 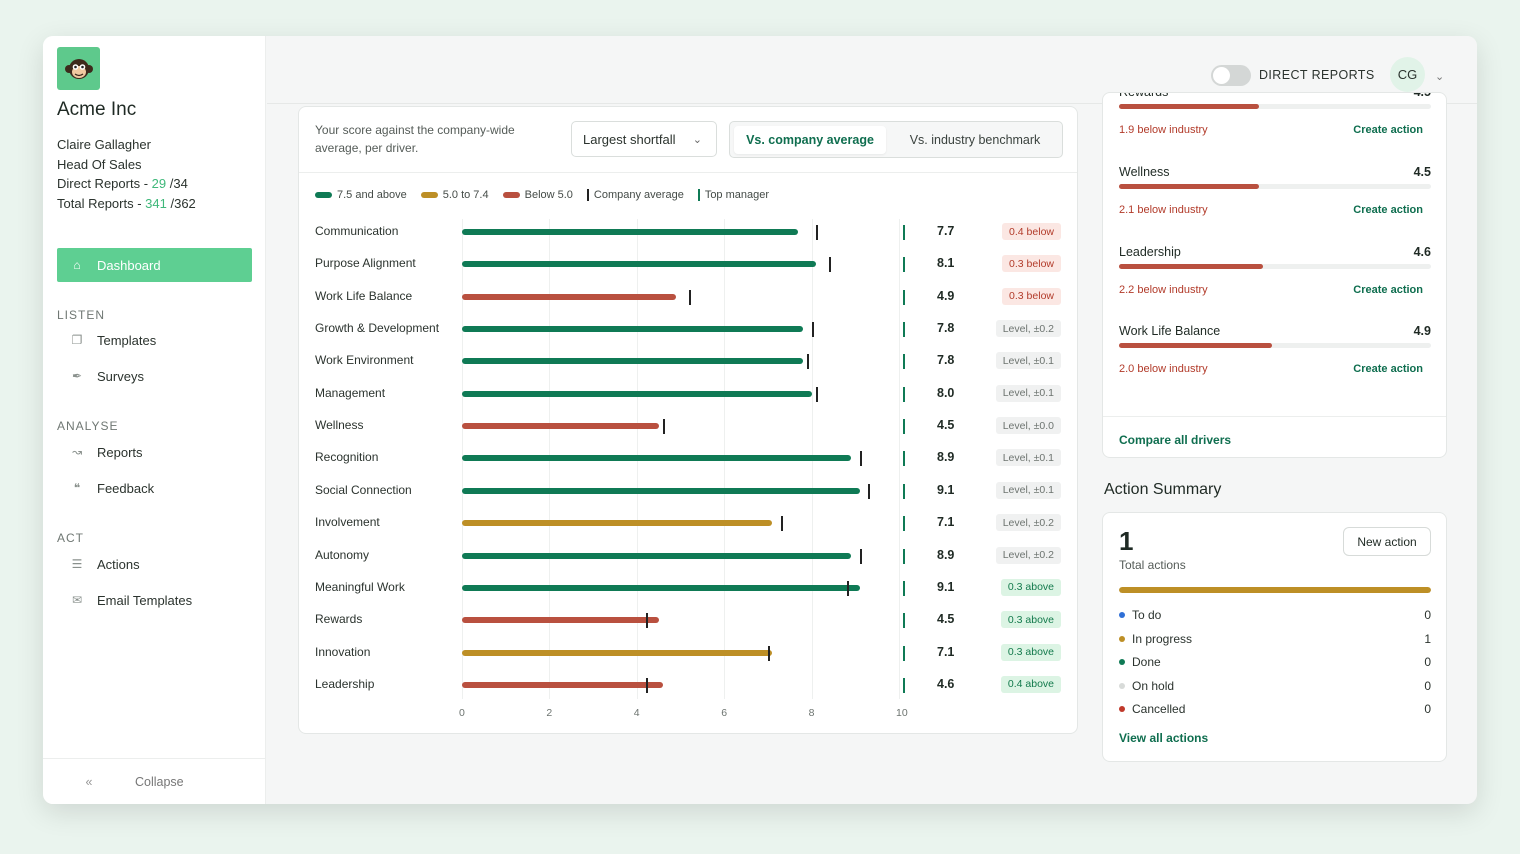 What do you see at coordinates (902, 713) in the screenshot?
I see `x-tick-label: 10` at bounding box center [902, 713].